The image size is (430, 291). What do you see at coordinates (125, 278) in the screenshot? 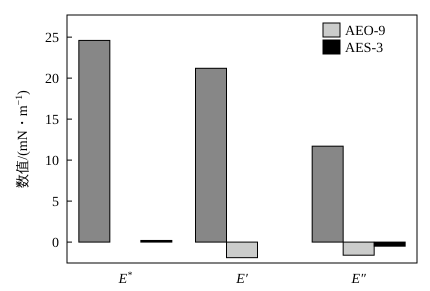
I see `x-tick-label: E$^{*}$` at bounding box center [125, 278].